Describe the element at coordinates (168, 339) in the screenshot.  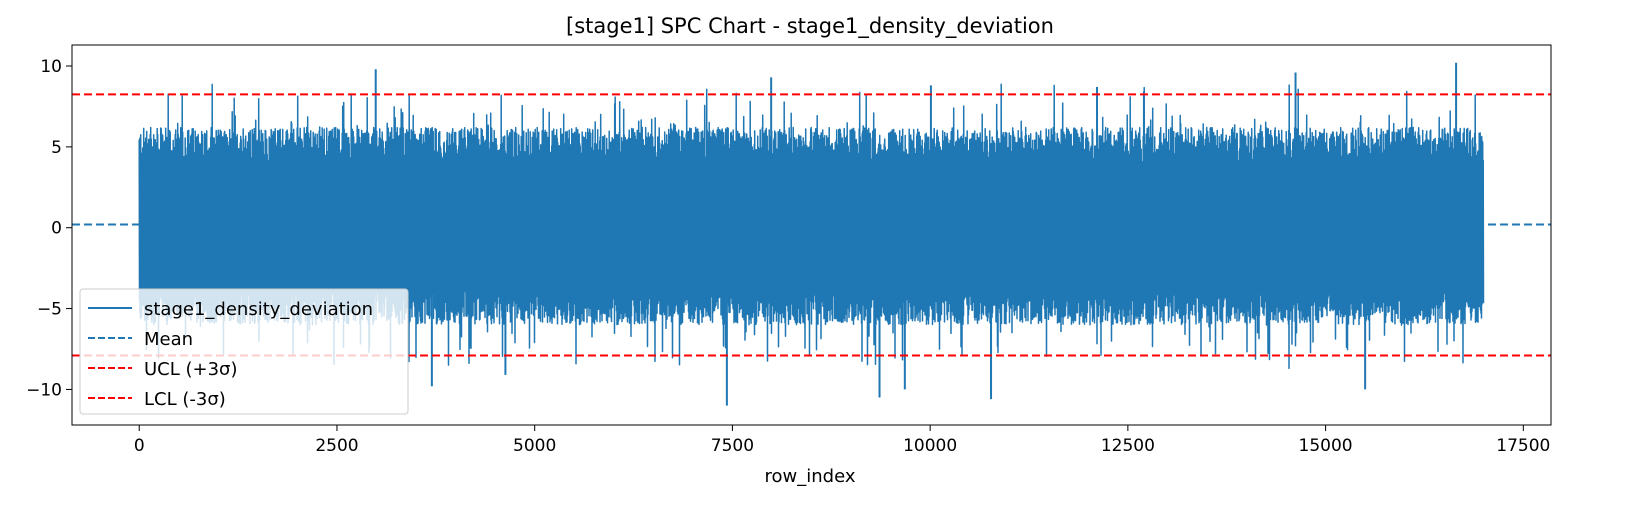
I see `legend-label-mean: Mean` at that location.